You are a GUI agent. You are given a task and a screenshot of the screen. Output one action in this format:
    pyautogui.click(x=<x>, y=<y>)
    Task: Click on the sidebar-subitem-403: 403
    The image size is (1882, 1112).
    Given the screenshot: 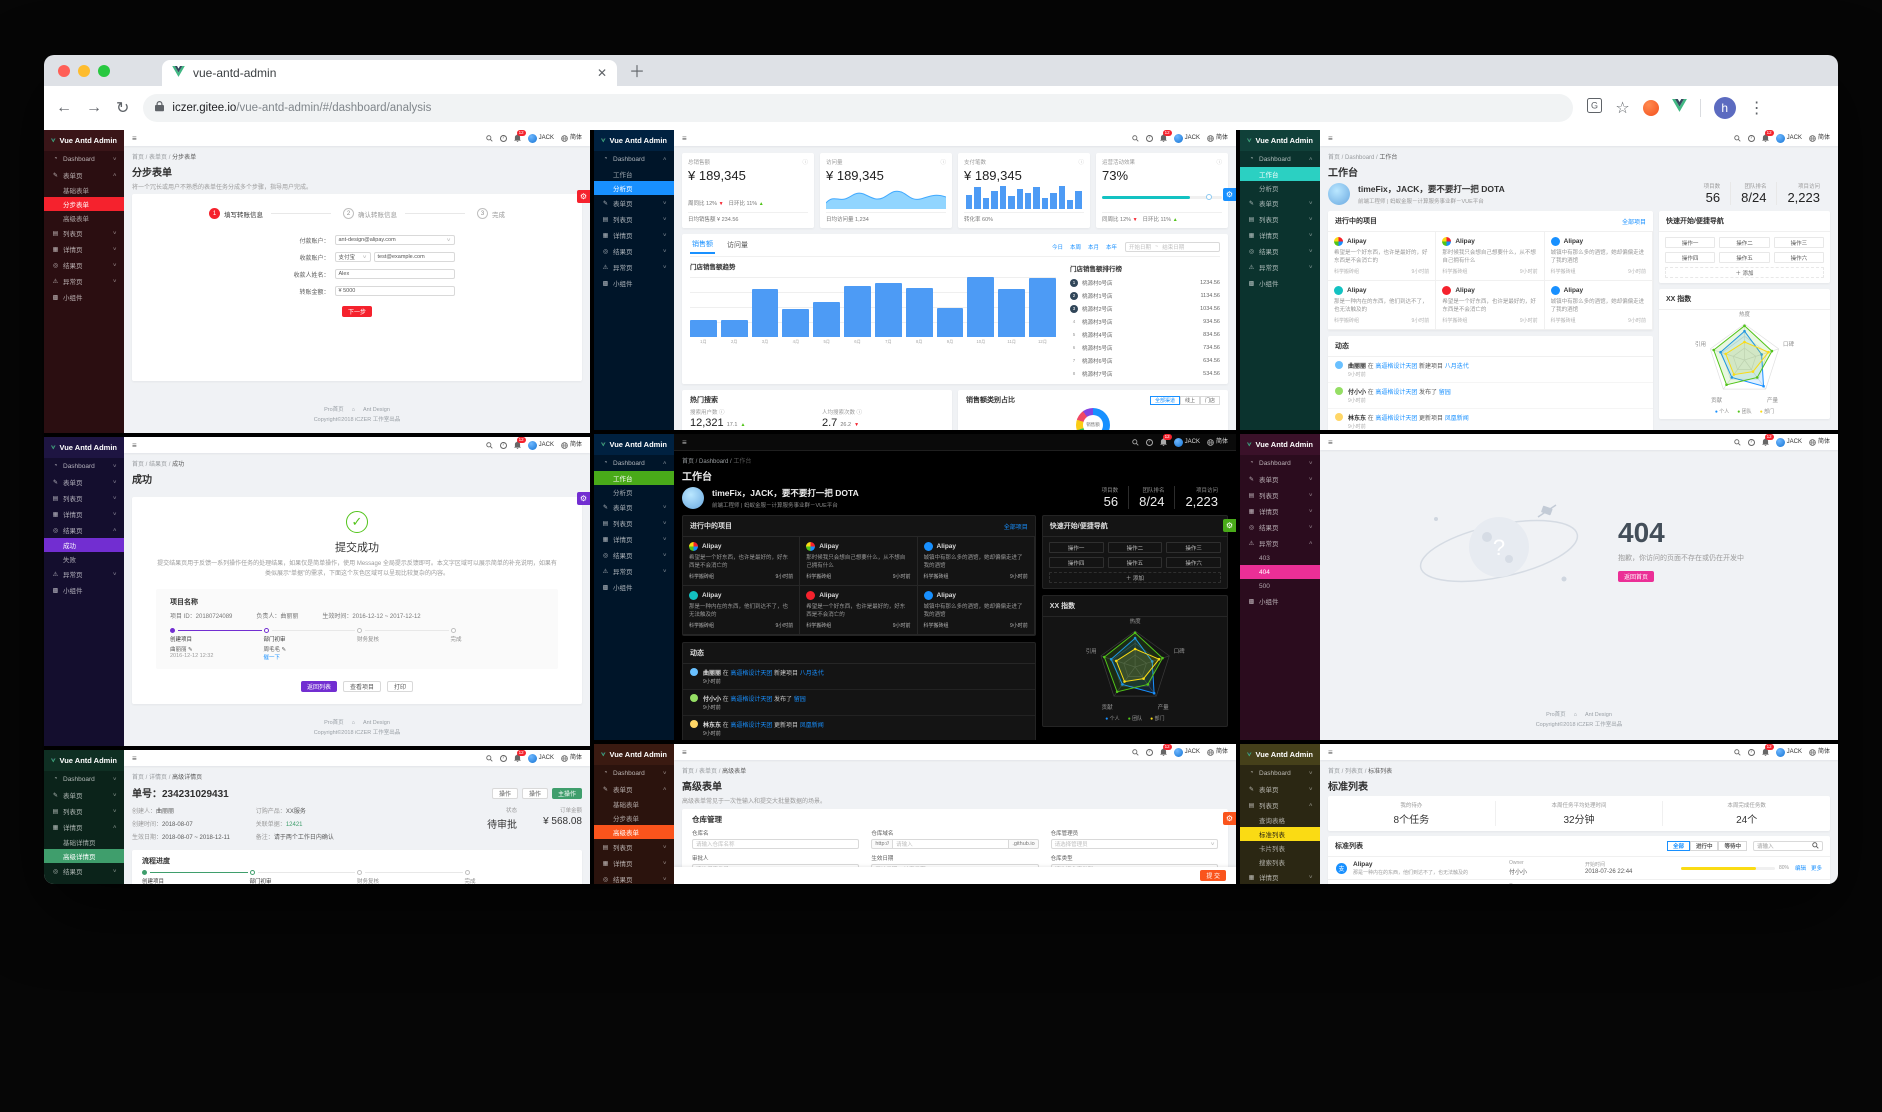 What is the action you would take?
    pyautogui.click(x=1264, y=558)
    